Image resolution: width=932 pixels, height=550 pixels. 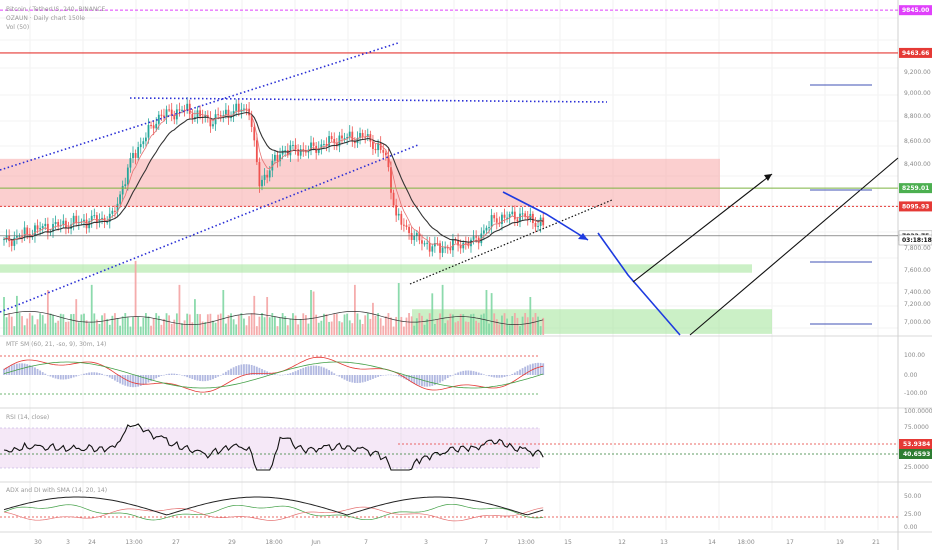 I want to click on price-tick-label: 8,600.00, so click(x=917, y=141).